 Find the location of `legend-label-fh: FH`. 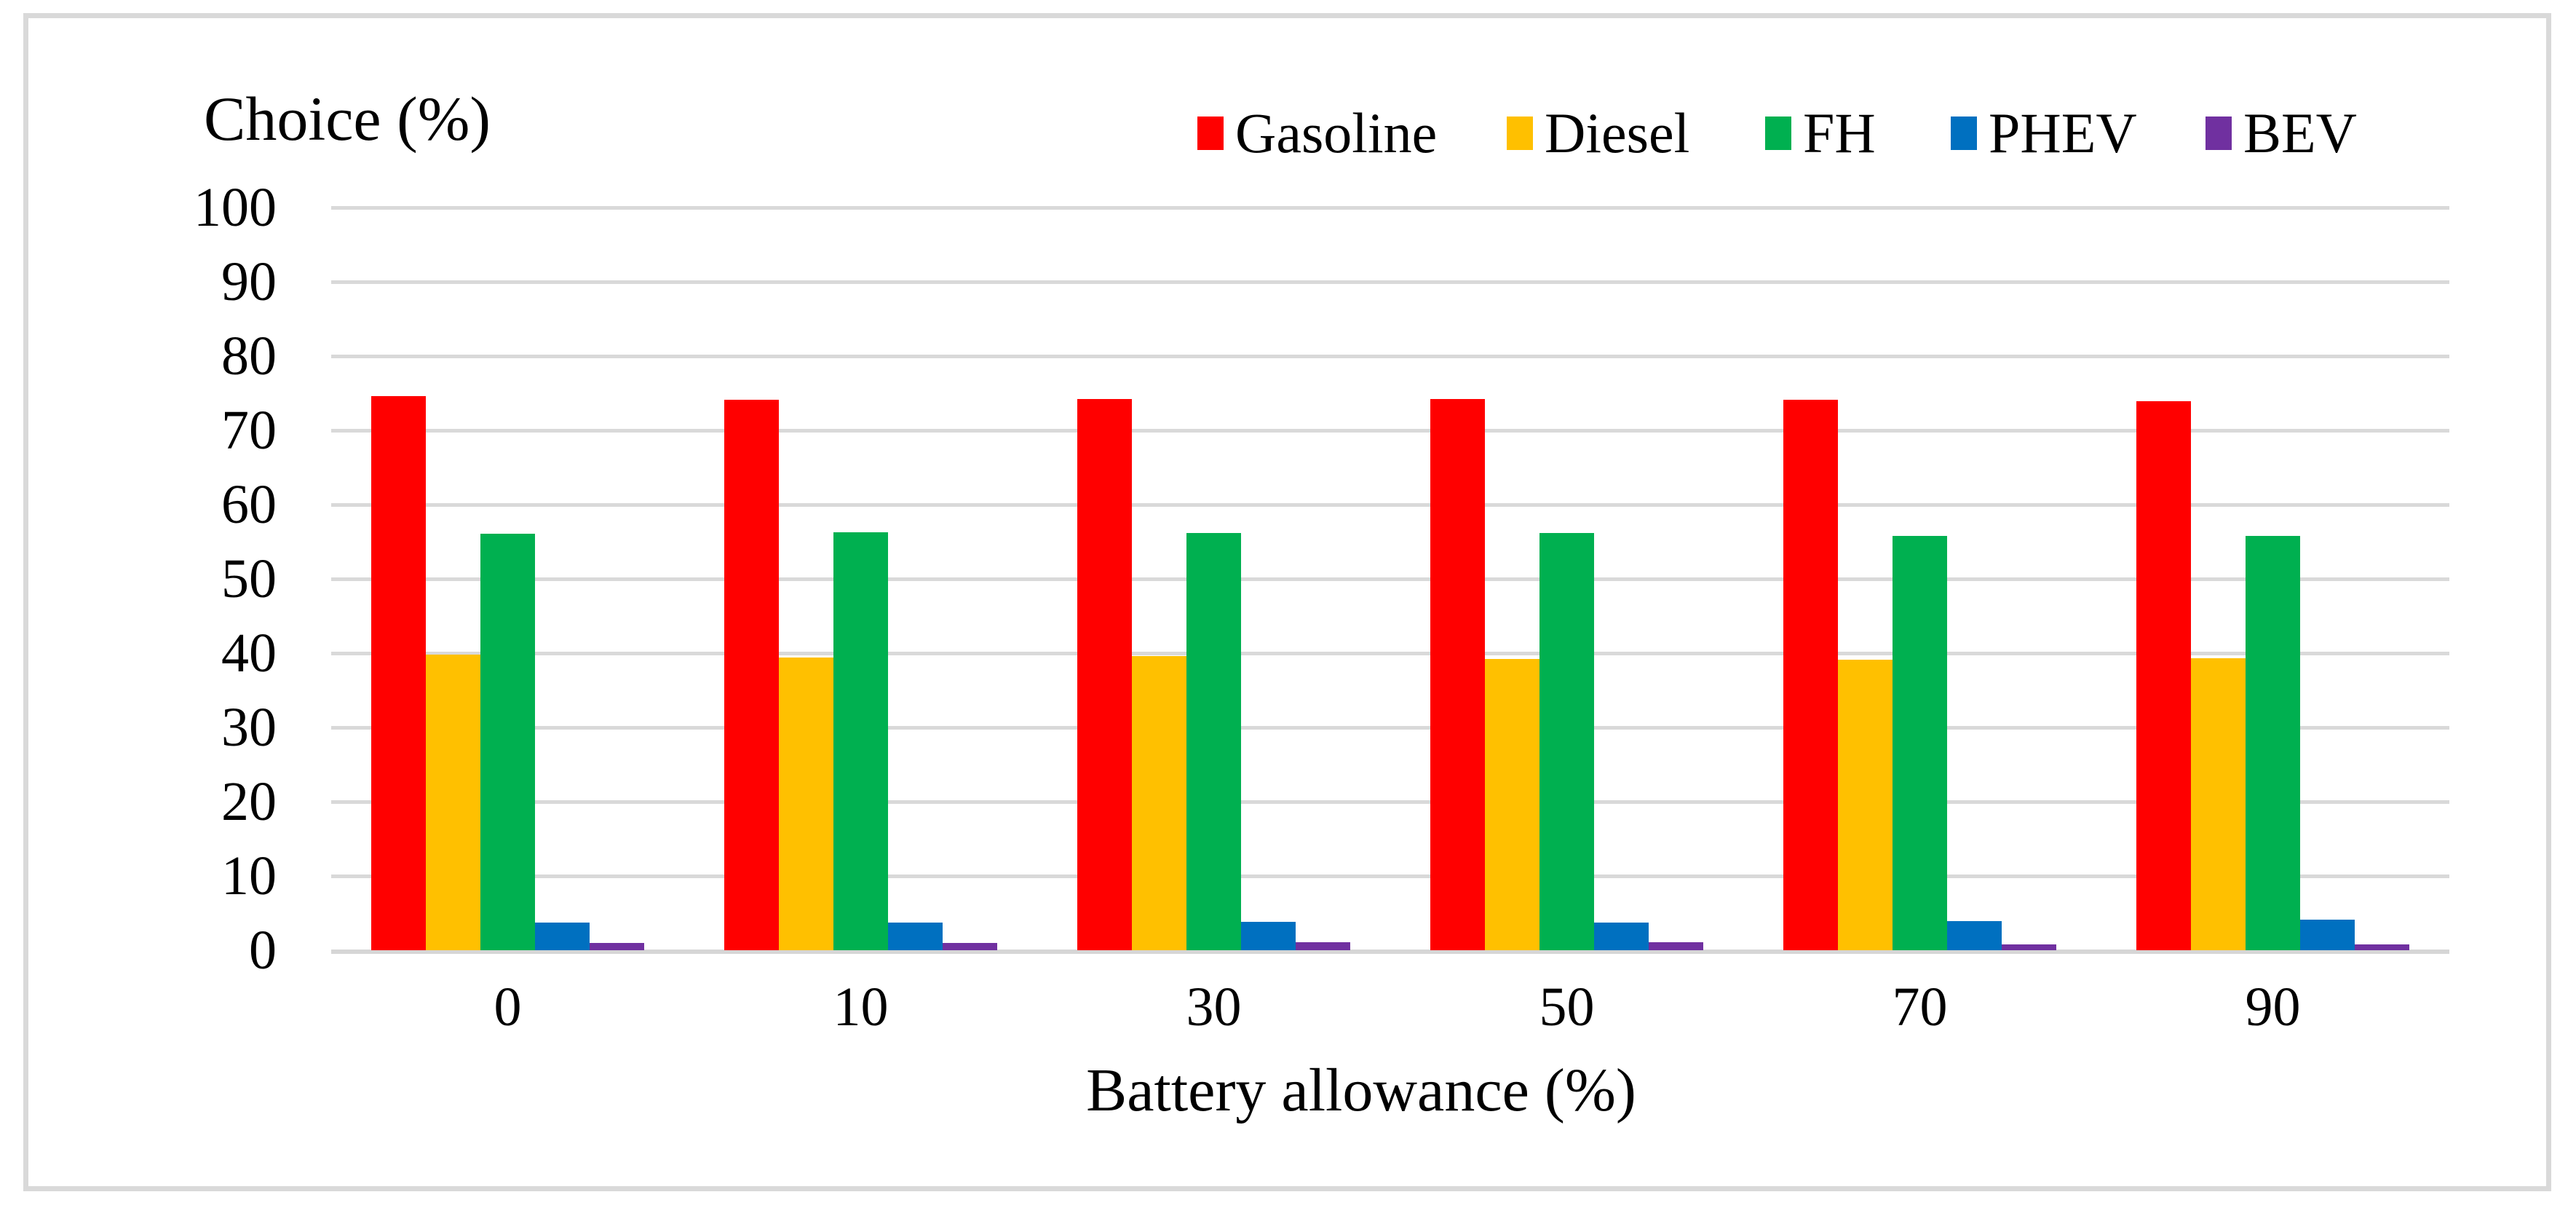

legend-label-fh: FH is located at coordinates (1839, 133).